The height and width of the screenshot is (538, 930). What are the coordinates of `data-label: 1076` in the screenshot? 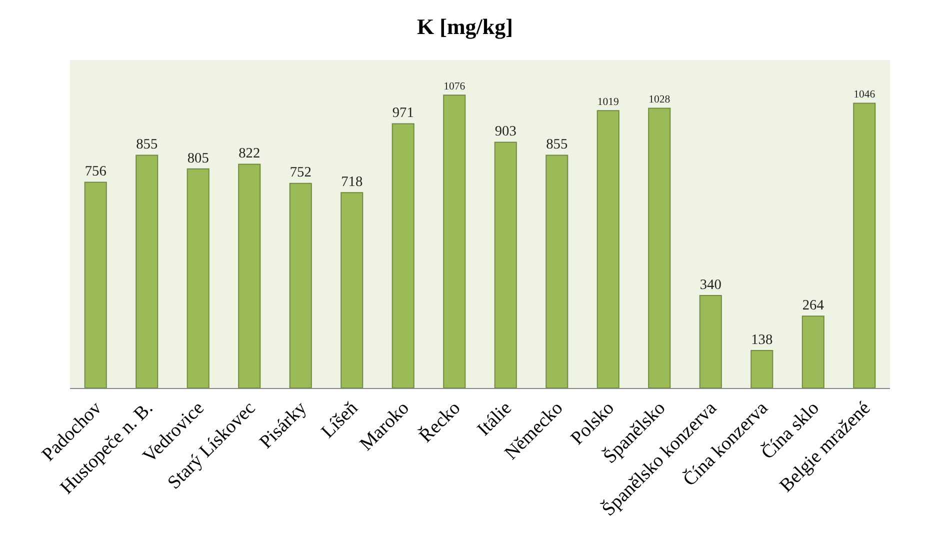 It's located at (455, 86).